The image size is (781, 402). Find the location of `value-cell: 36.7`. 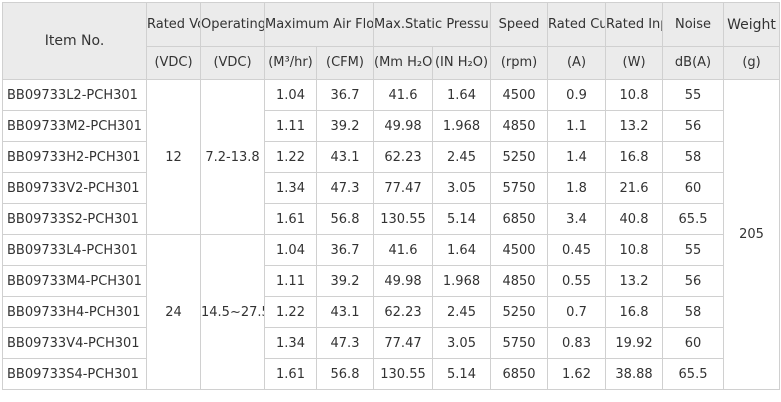

value-cell: 36.7 is located at coordinates (345, 95).